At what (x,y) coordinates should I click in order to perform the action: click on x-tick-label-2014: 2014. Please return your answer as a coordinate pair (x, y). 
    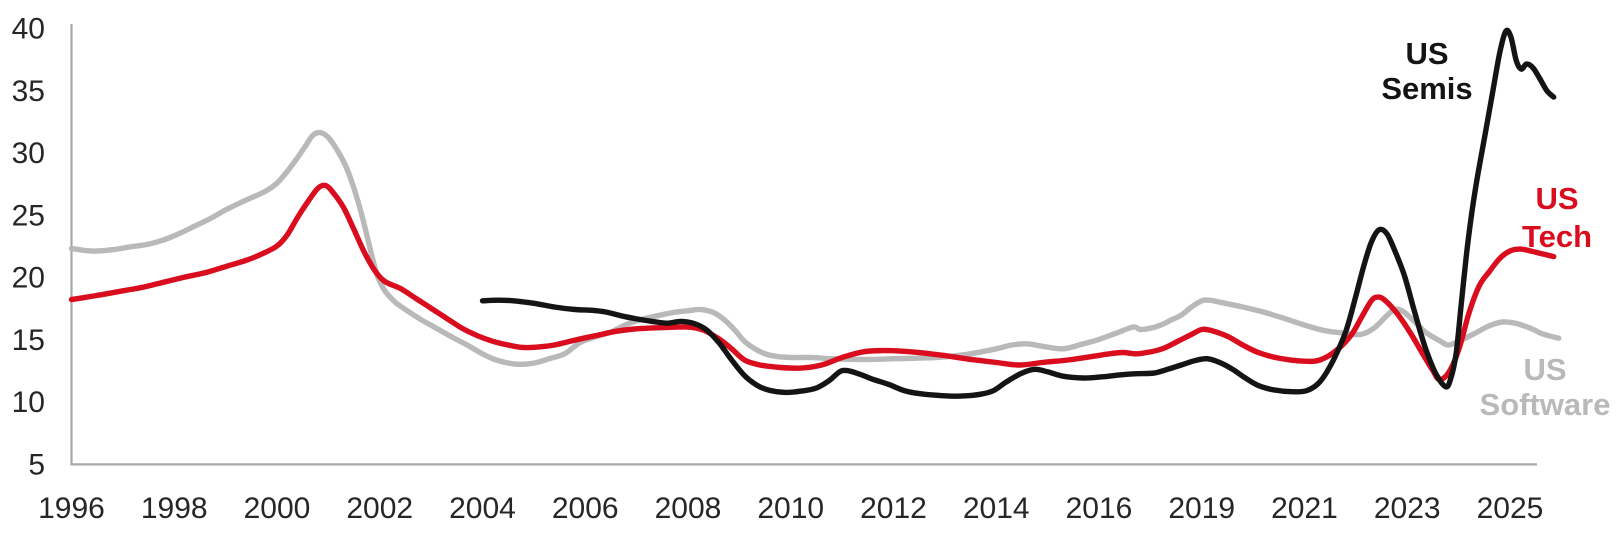
    Looking at the image, I should click on (996, 508).